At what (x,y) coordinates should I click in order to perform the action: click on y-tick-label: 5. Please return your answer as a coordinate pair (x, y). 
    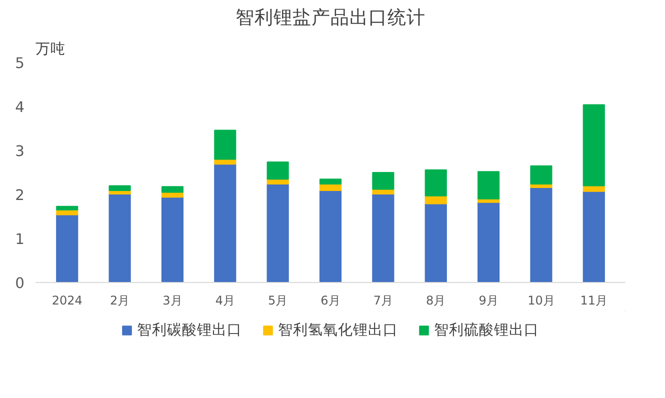
    Looking at the image, I should click on (20, 63).